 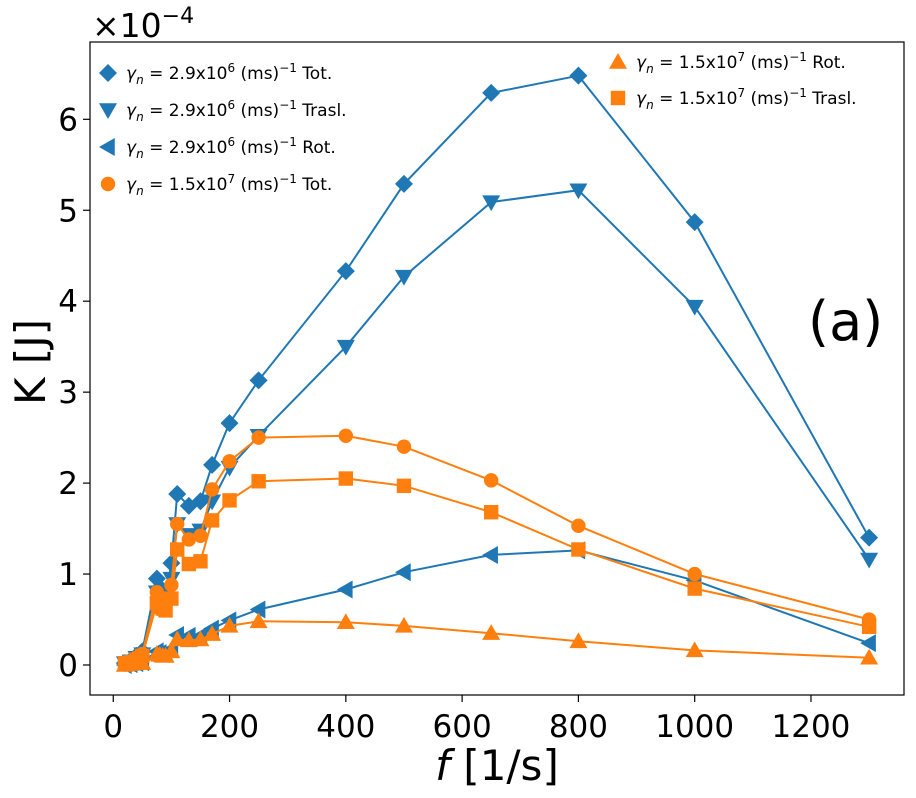 I want to click on x-tick-label: 1200, so click(x=811, y=727).